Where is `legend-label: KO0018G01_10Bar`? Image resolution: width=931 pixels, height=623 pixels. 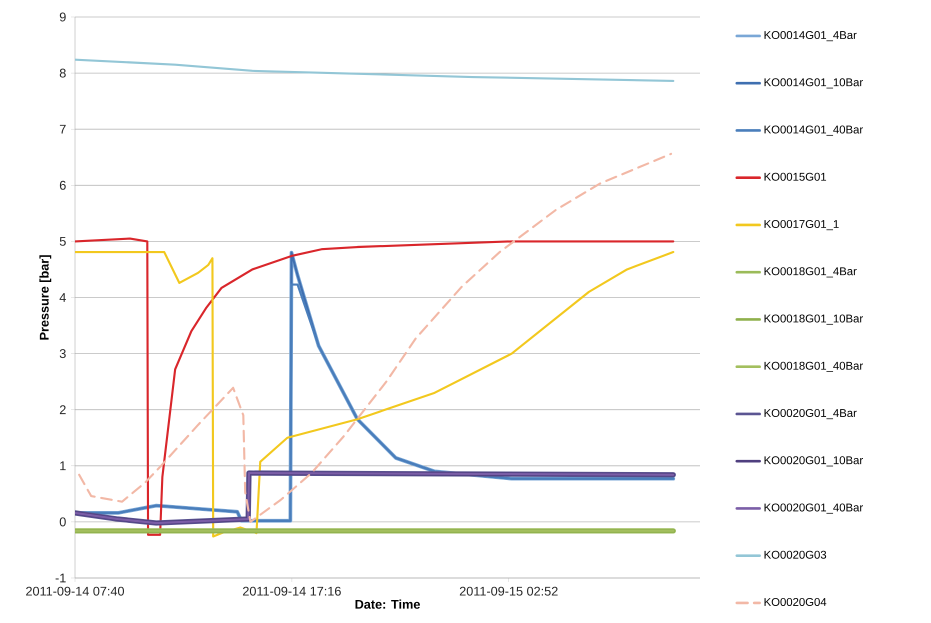
legend-label: KO0018G01_10Bar is located at coordinates (813, 319).